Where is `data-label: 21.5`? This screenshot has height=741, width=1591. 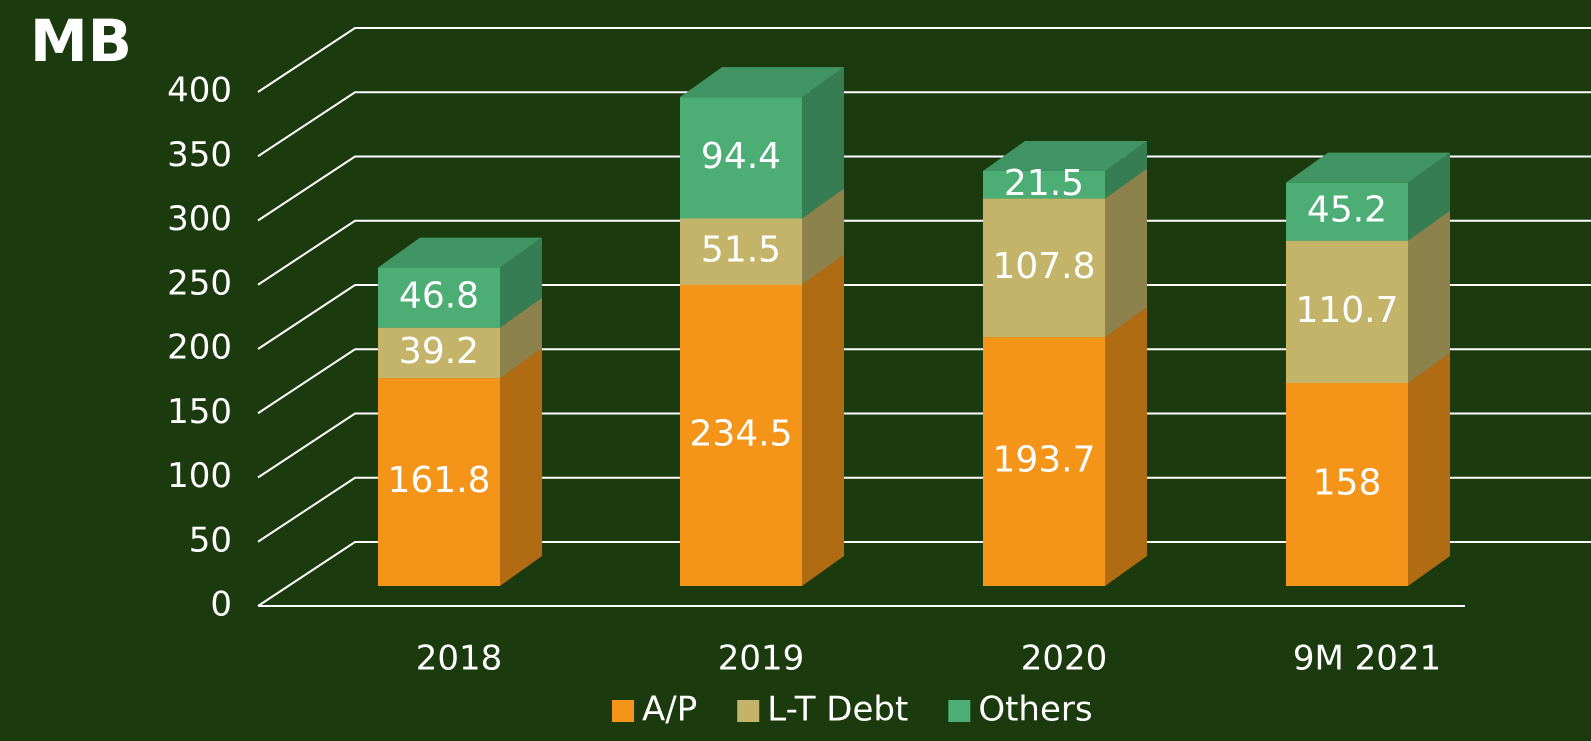 data-label: 21.5 is located at coordinates (1044, 183).